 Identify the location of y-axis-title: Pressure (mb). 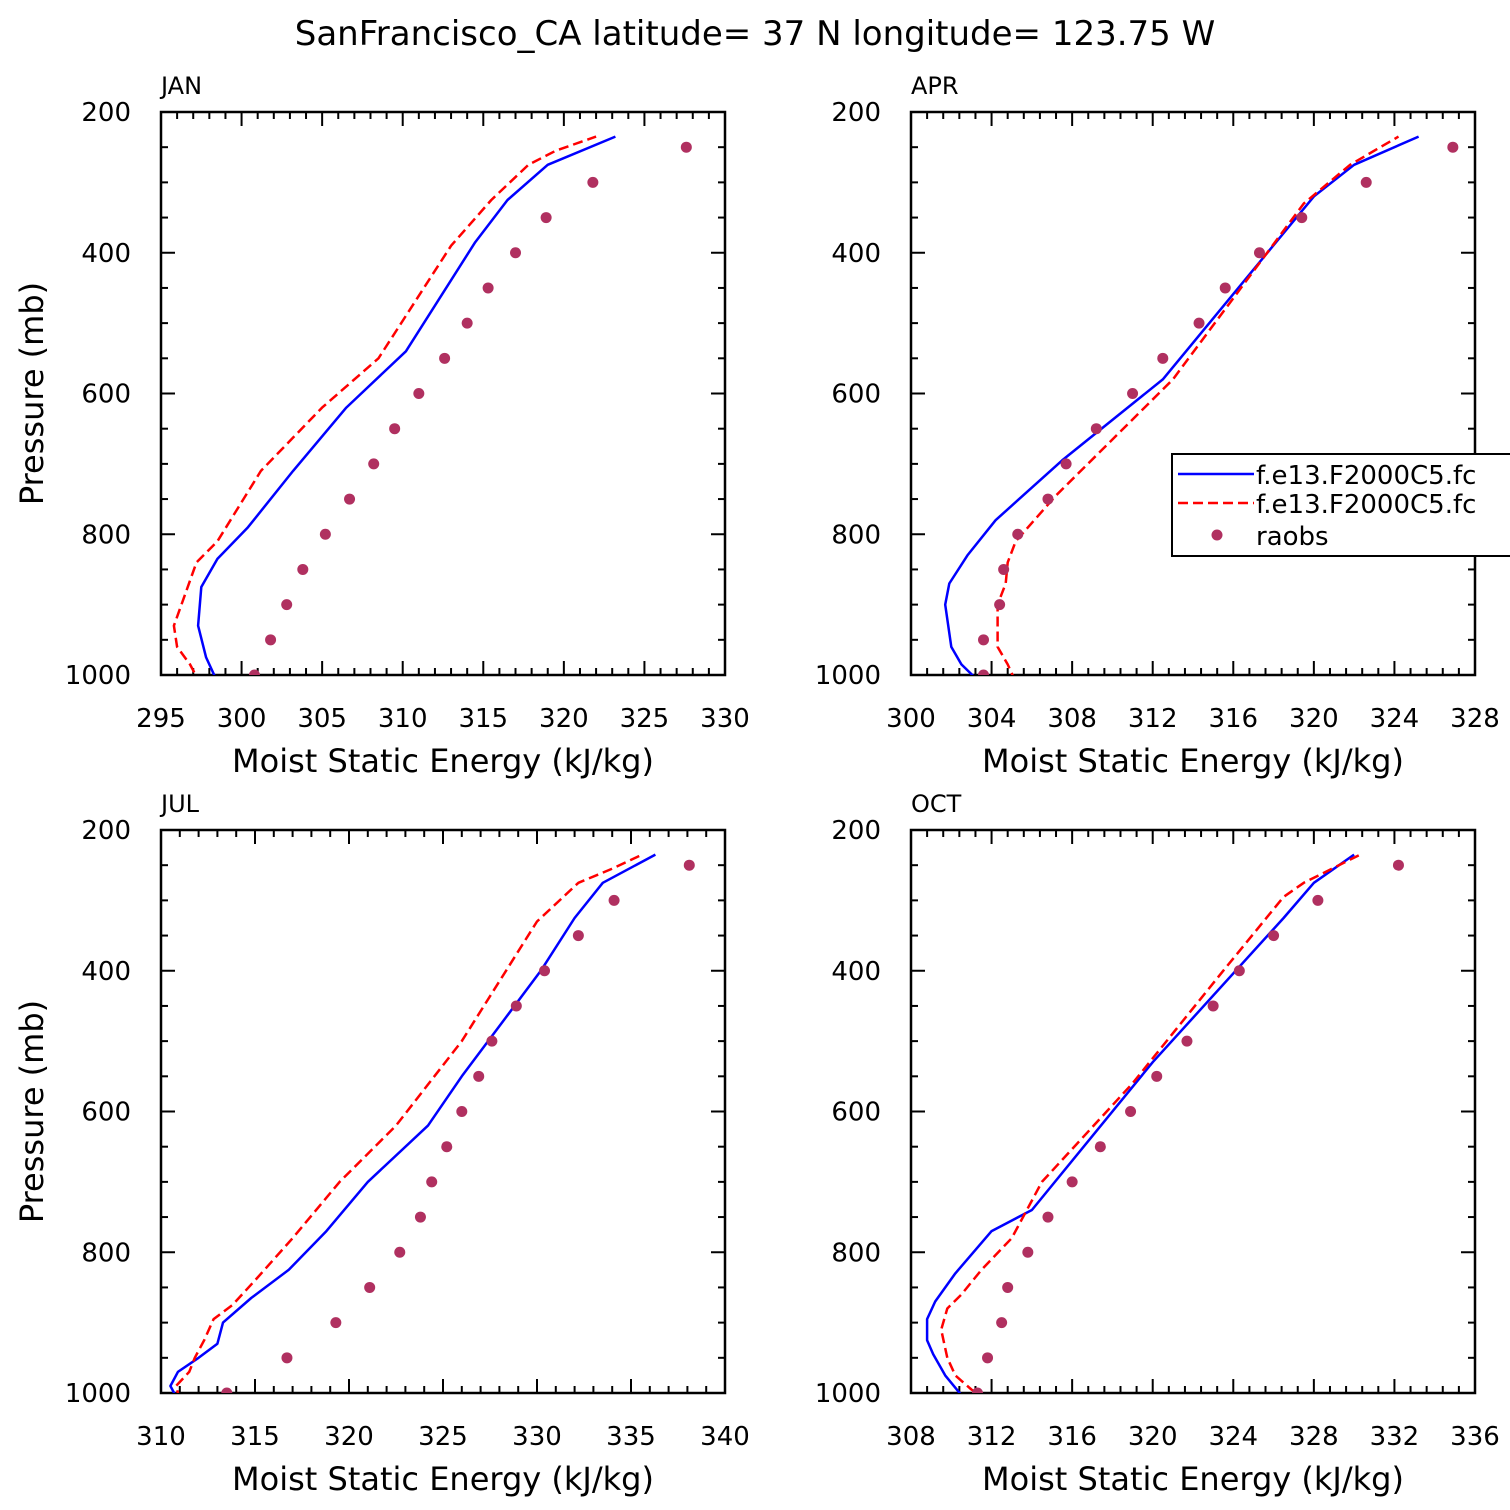
(32, 1111).